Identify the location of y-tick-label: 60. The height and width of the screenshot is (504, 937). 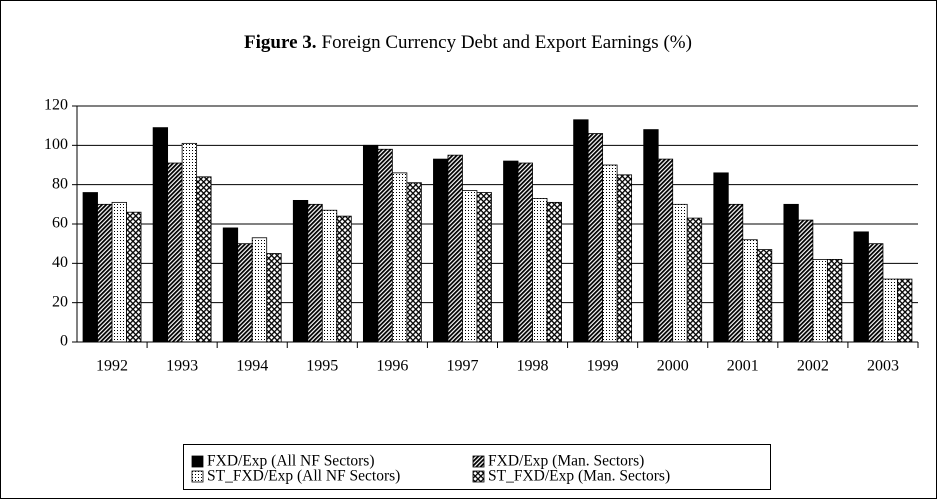
(60, 223).